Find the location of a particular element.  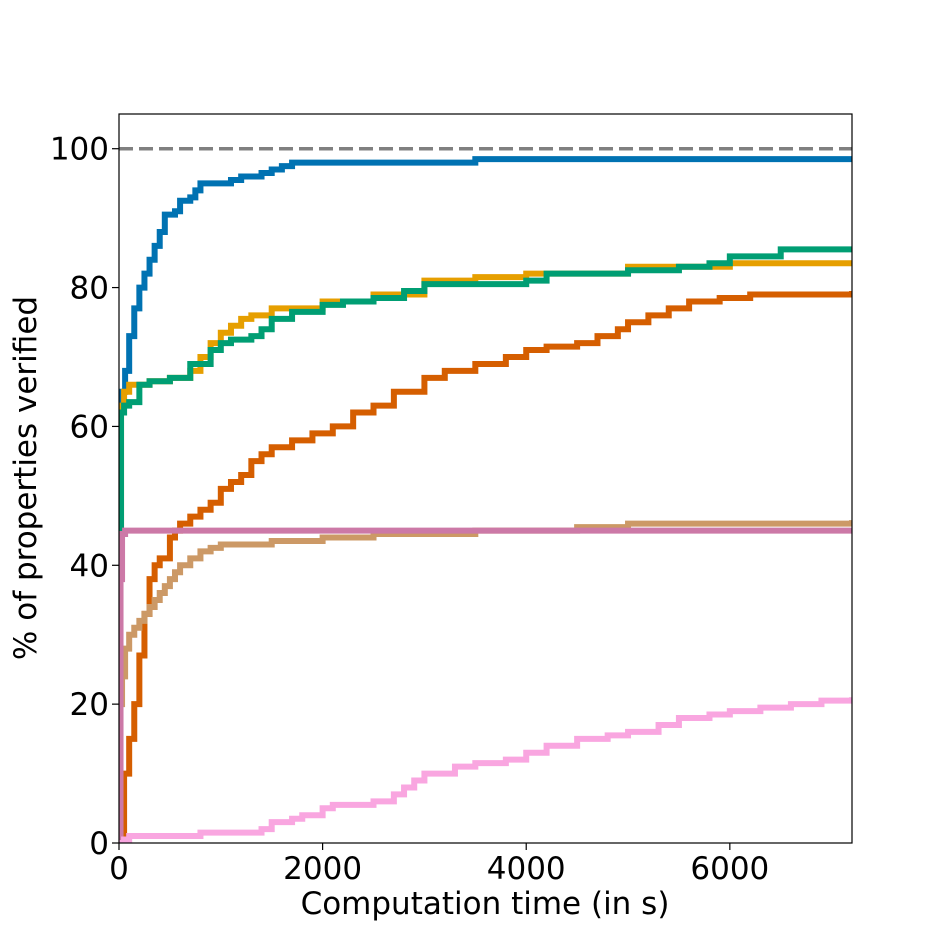

y-tick-label: 80 is located at coordinates (89, 289).